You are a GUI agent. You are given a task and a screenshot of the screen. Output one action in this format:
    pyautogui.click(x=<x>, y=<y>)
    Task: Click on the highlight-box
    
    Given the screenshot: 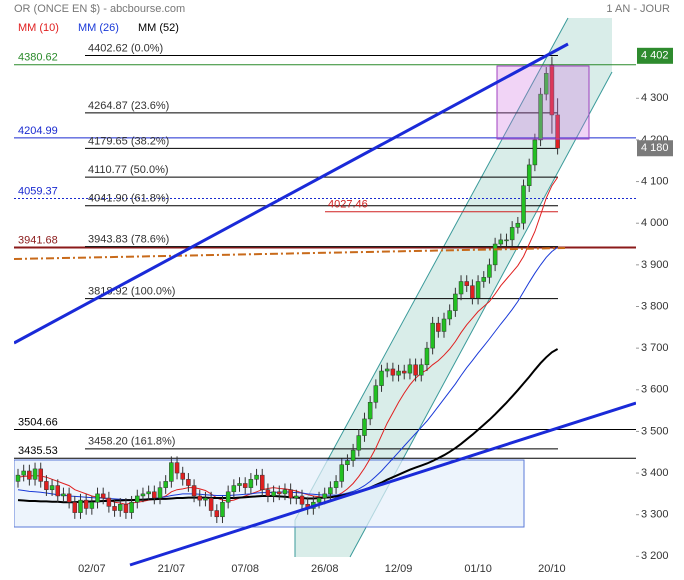 What is the action you would take?
    pyautogui.click(x=543, y=102)
    